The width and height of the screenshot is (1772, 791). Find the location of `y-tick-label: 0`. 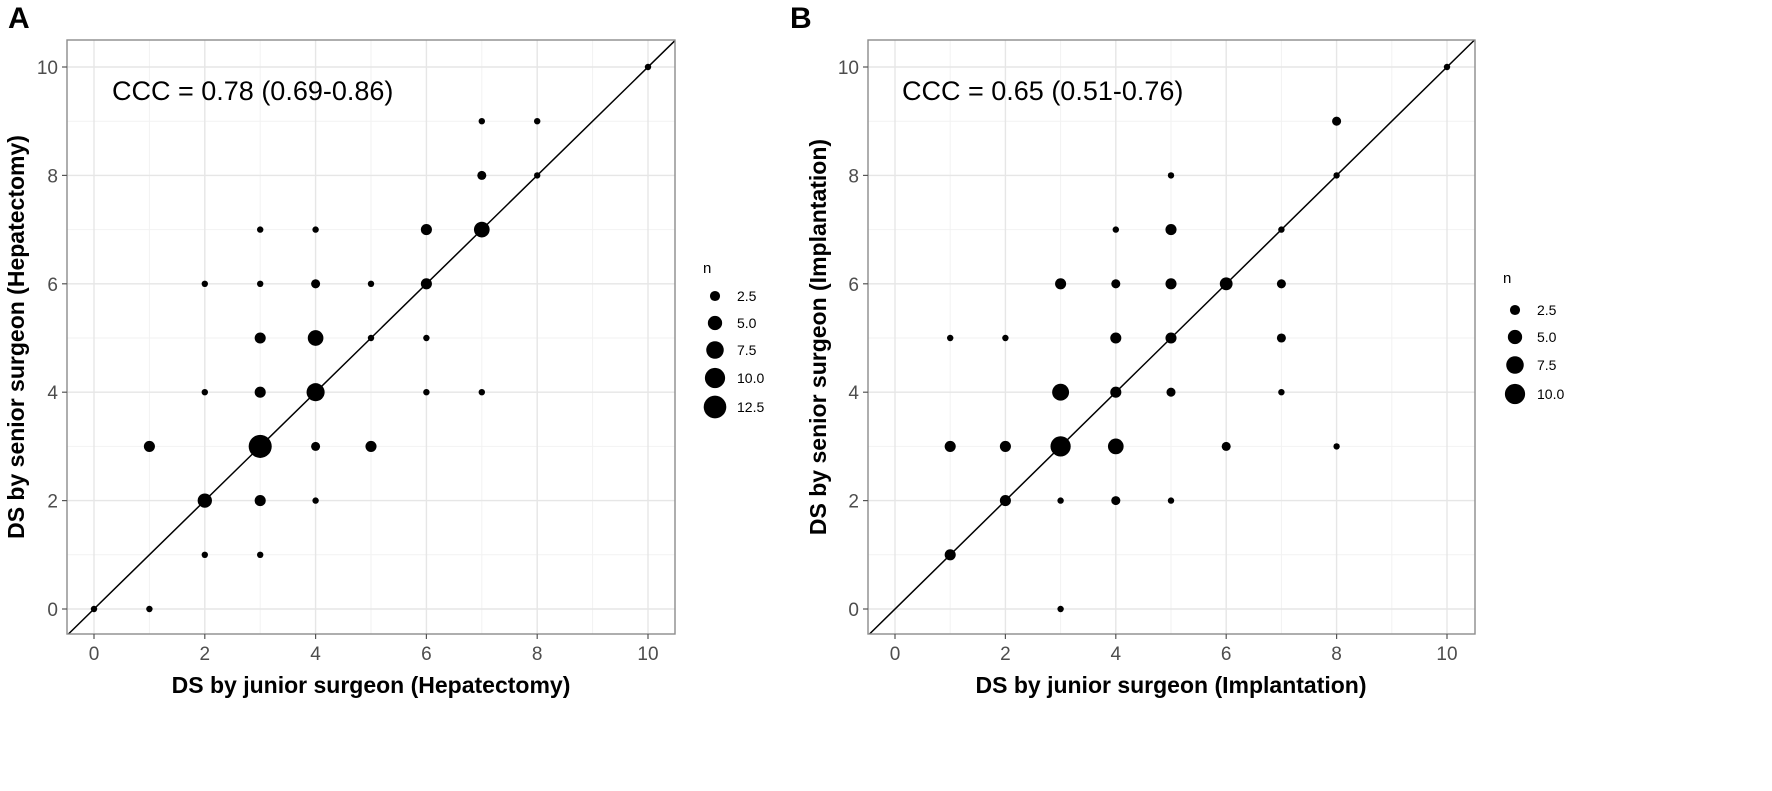

y-tick-label: 0 is located at coordinates (52, 610).